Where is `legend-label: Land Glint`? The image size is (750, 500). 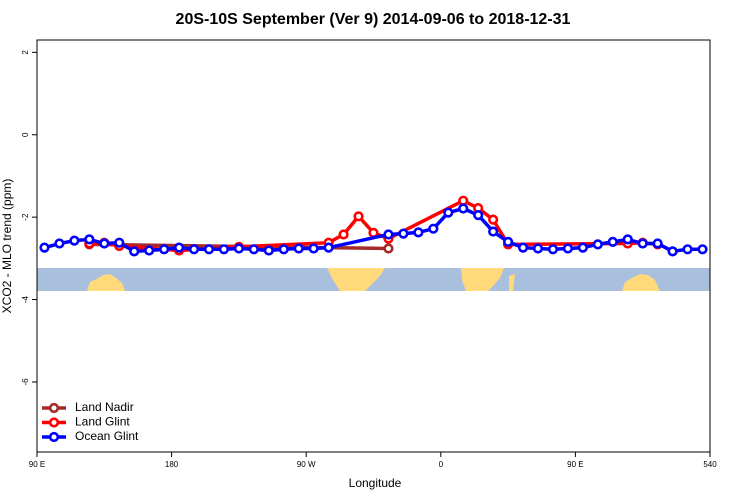 legend-label: Land Glint is located at coordinates (102, 422).